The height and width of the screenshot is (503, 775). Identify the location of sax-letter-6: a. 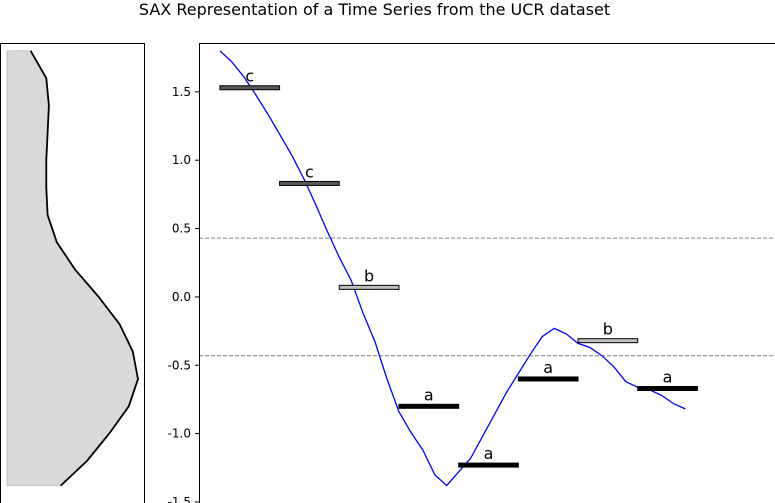
(548, 367).